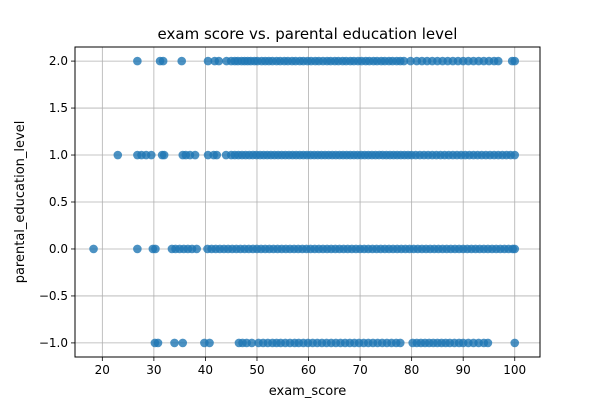 This screenshot has width=600, height=400. Describe the element at coordinates (53, 343) in the screenshot. I see `y-tick-label: −1.0` at that location.